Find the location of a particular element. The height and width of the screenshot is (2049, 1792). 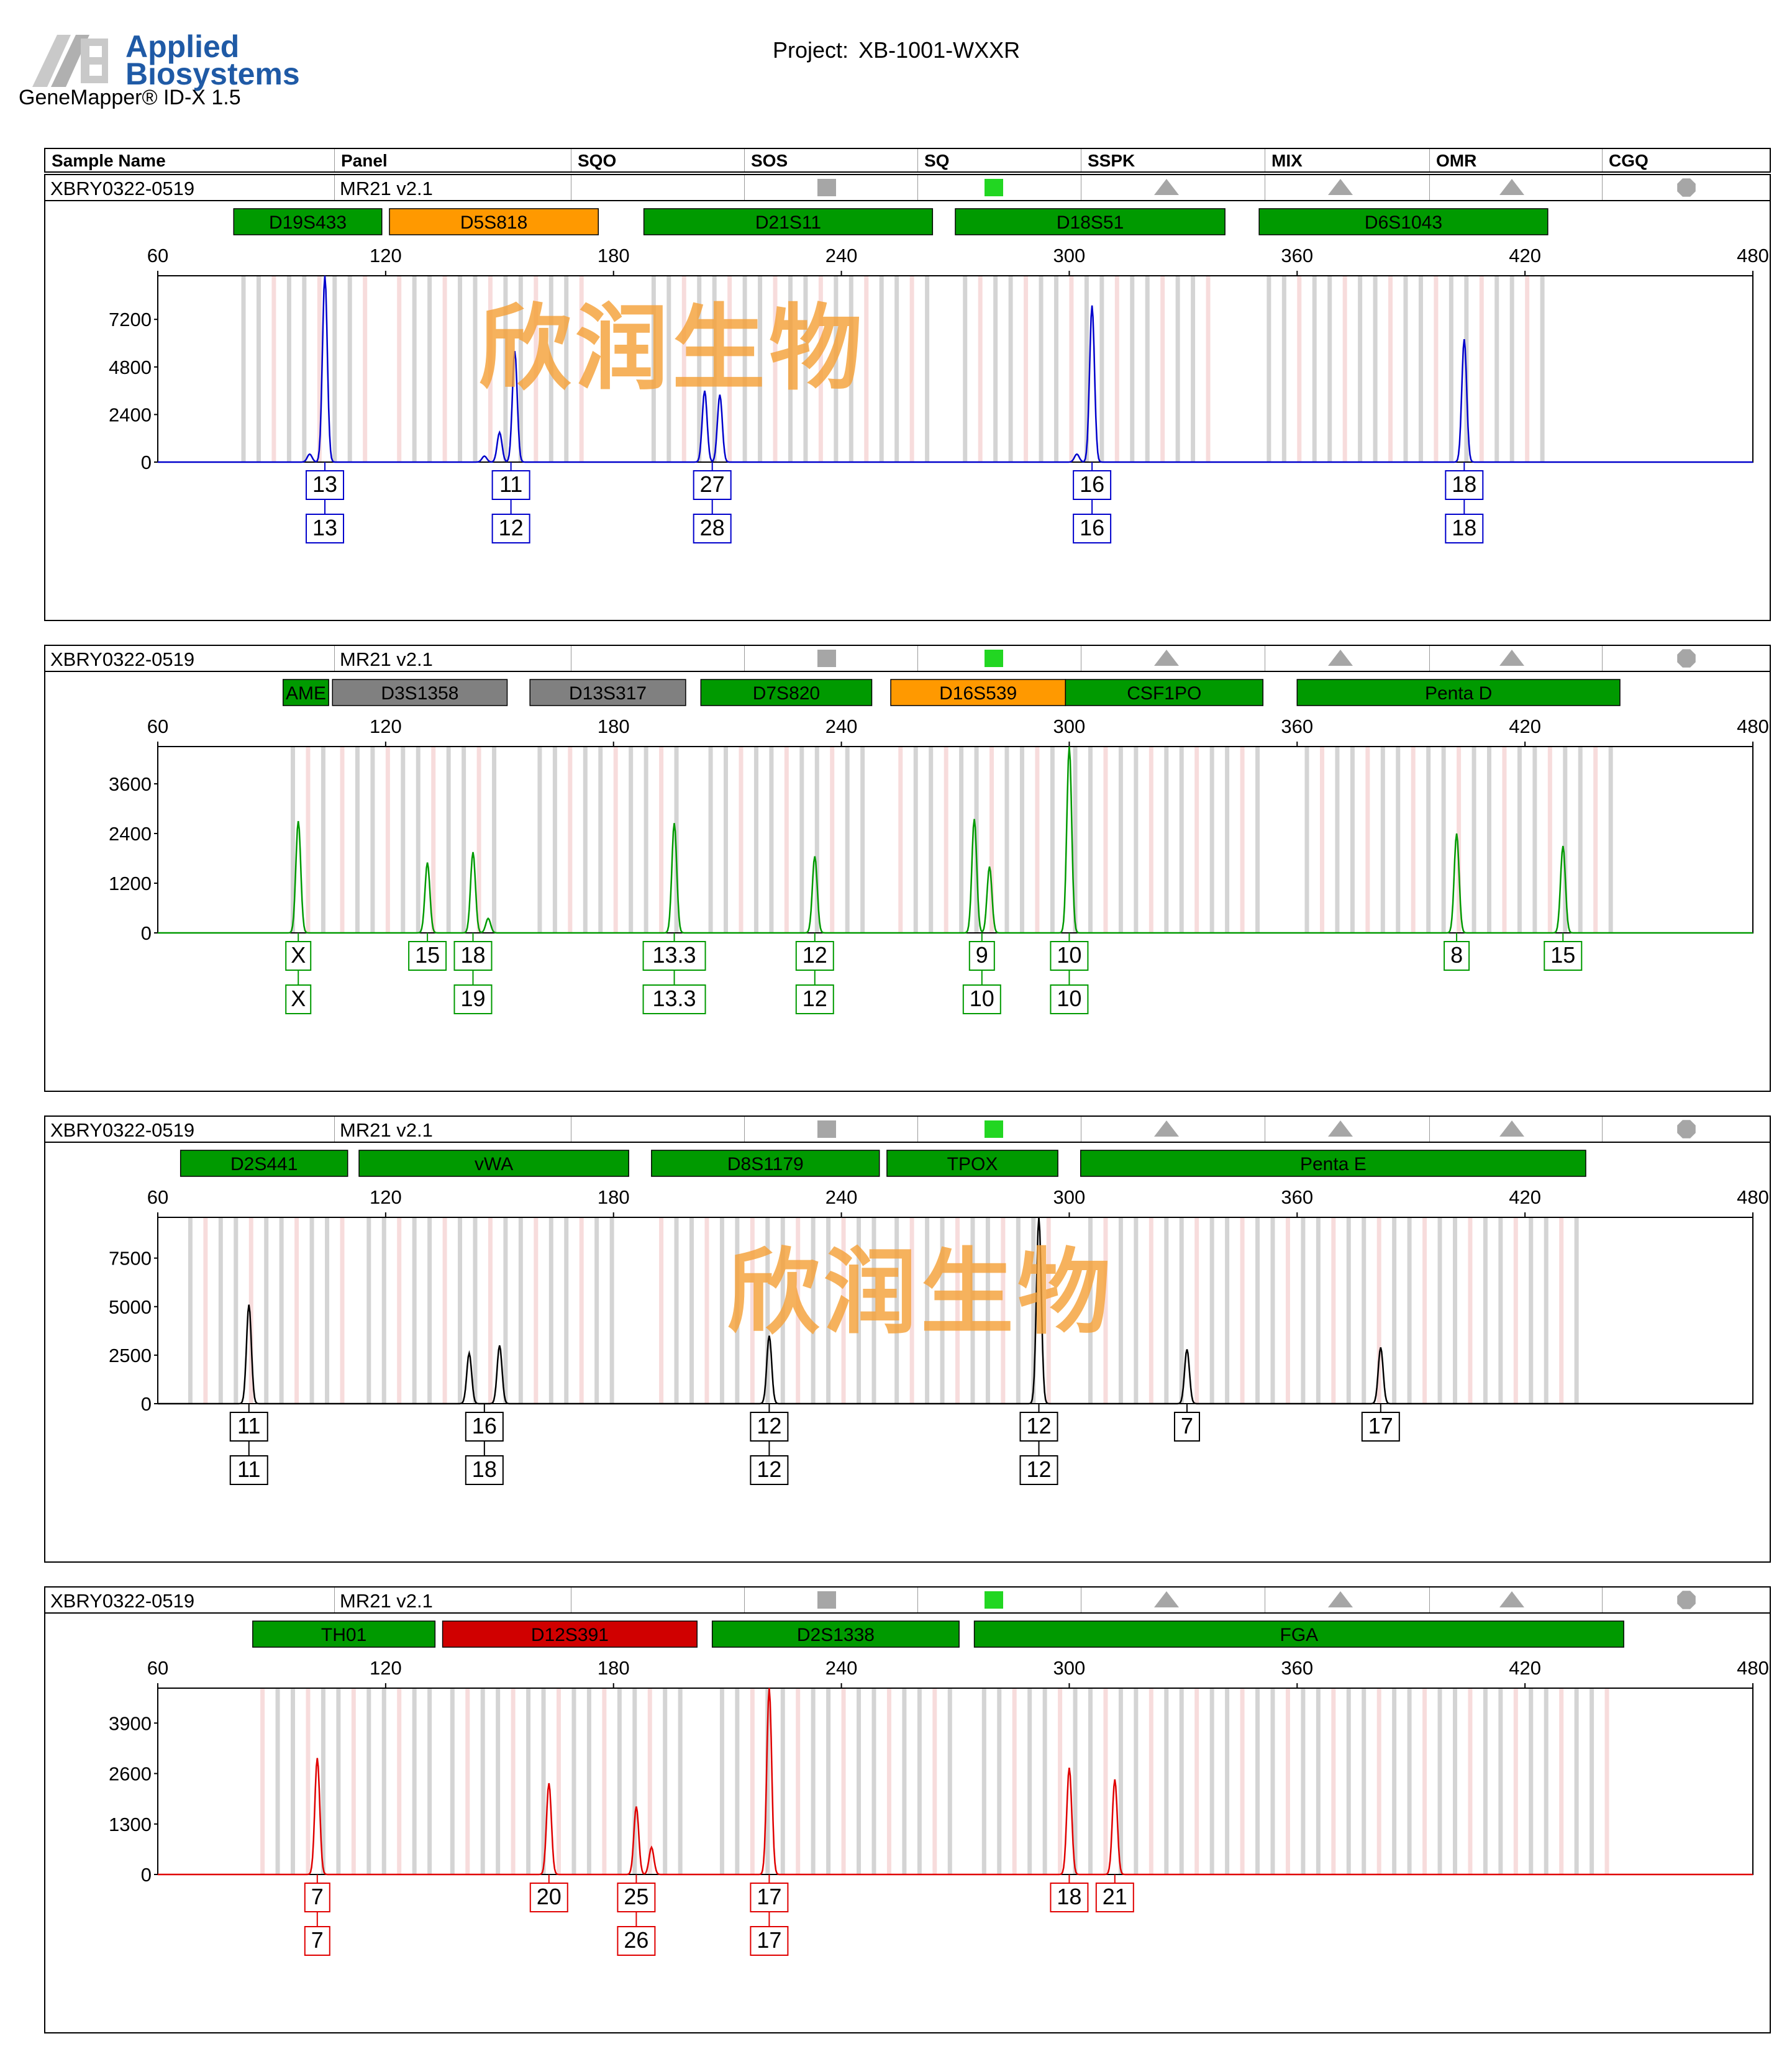

allele-call: 11 11 is located at coordinates (248, 1444).